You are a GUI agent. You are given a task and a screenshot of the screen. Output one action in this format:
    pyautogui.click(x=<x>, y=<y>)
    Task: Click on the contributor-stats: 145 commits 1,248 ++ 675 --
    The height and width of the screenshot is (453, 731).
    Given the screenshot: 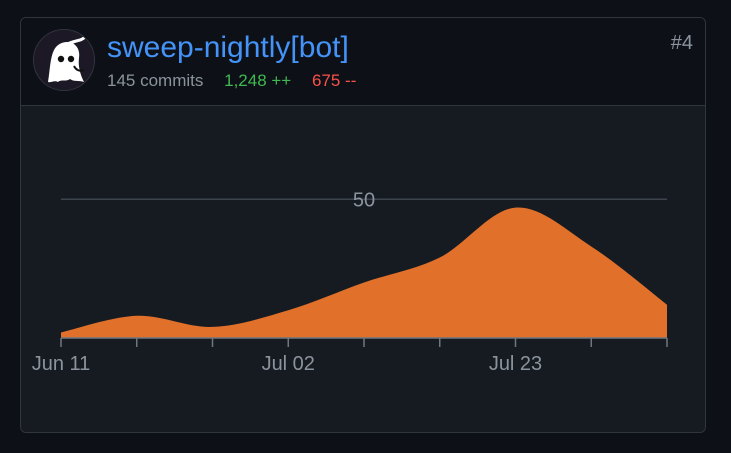 What is the action you would take?
    pyautogui.click(x=231, y=81)
    